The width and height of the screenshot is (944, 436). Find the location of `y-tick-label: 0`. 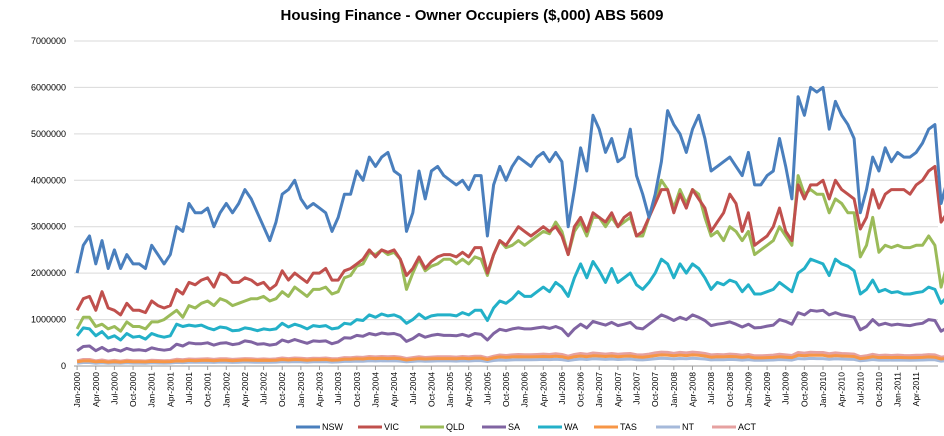

y-tick-label: 0 is located at coordinates (63, 366).